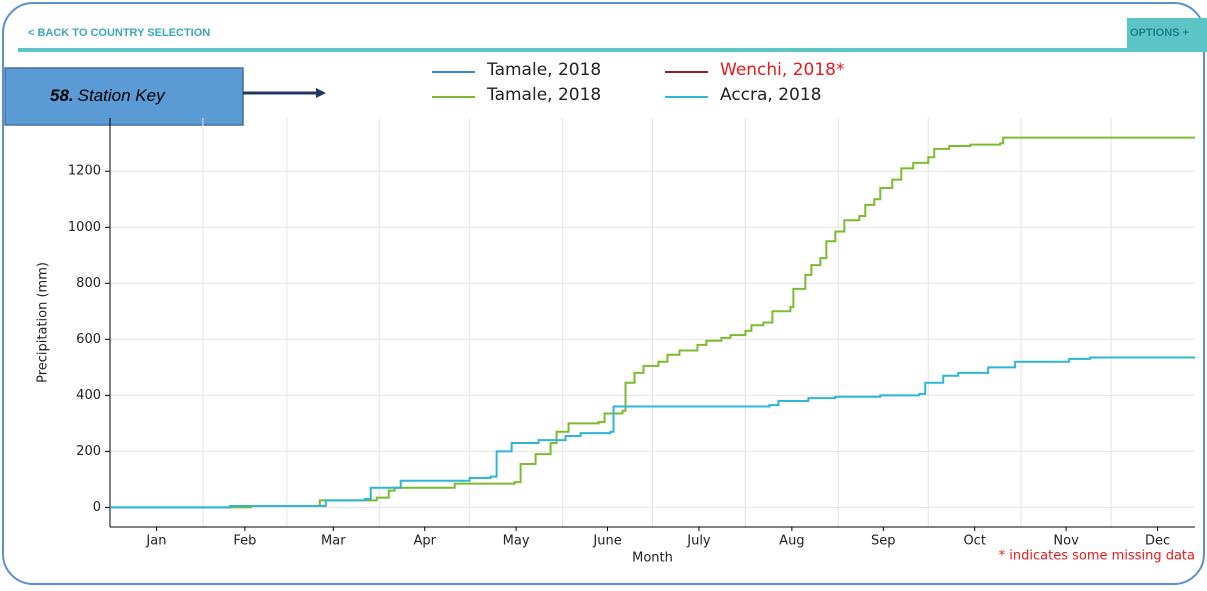 This screenshot has height=591, width=1207. Describe the element at coordinates (88, 283) in the screenshot. I see `y-tick-label: 800` at that location.